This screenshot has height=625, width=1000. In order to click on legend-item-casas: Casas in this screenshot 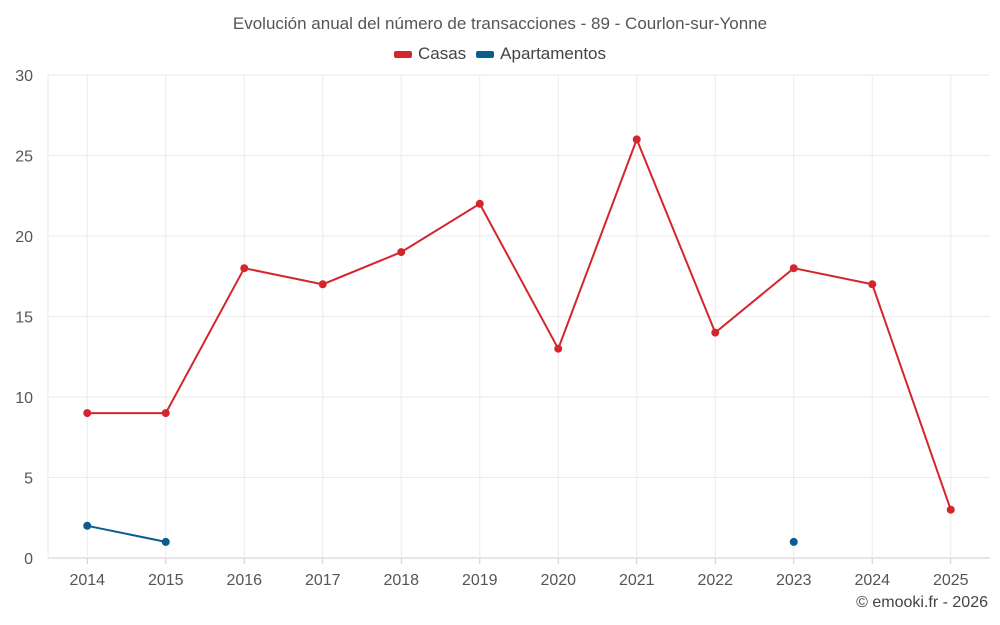, I will do `click(430, 54)`.